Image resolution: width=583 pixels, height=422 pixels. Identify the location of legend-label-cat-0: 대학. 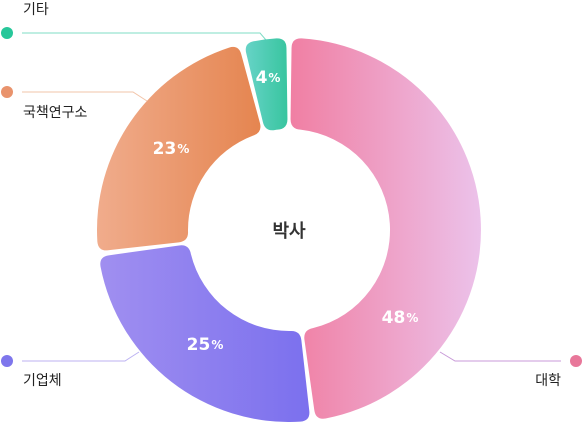
(548, 381).